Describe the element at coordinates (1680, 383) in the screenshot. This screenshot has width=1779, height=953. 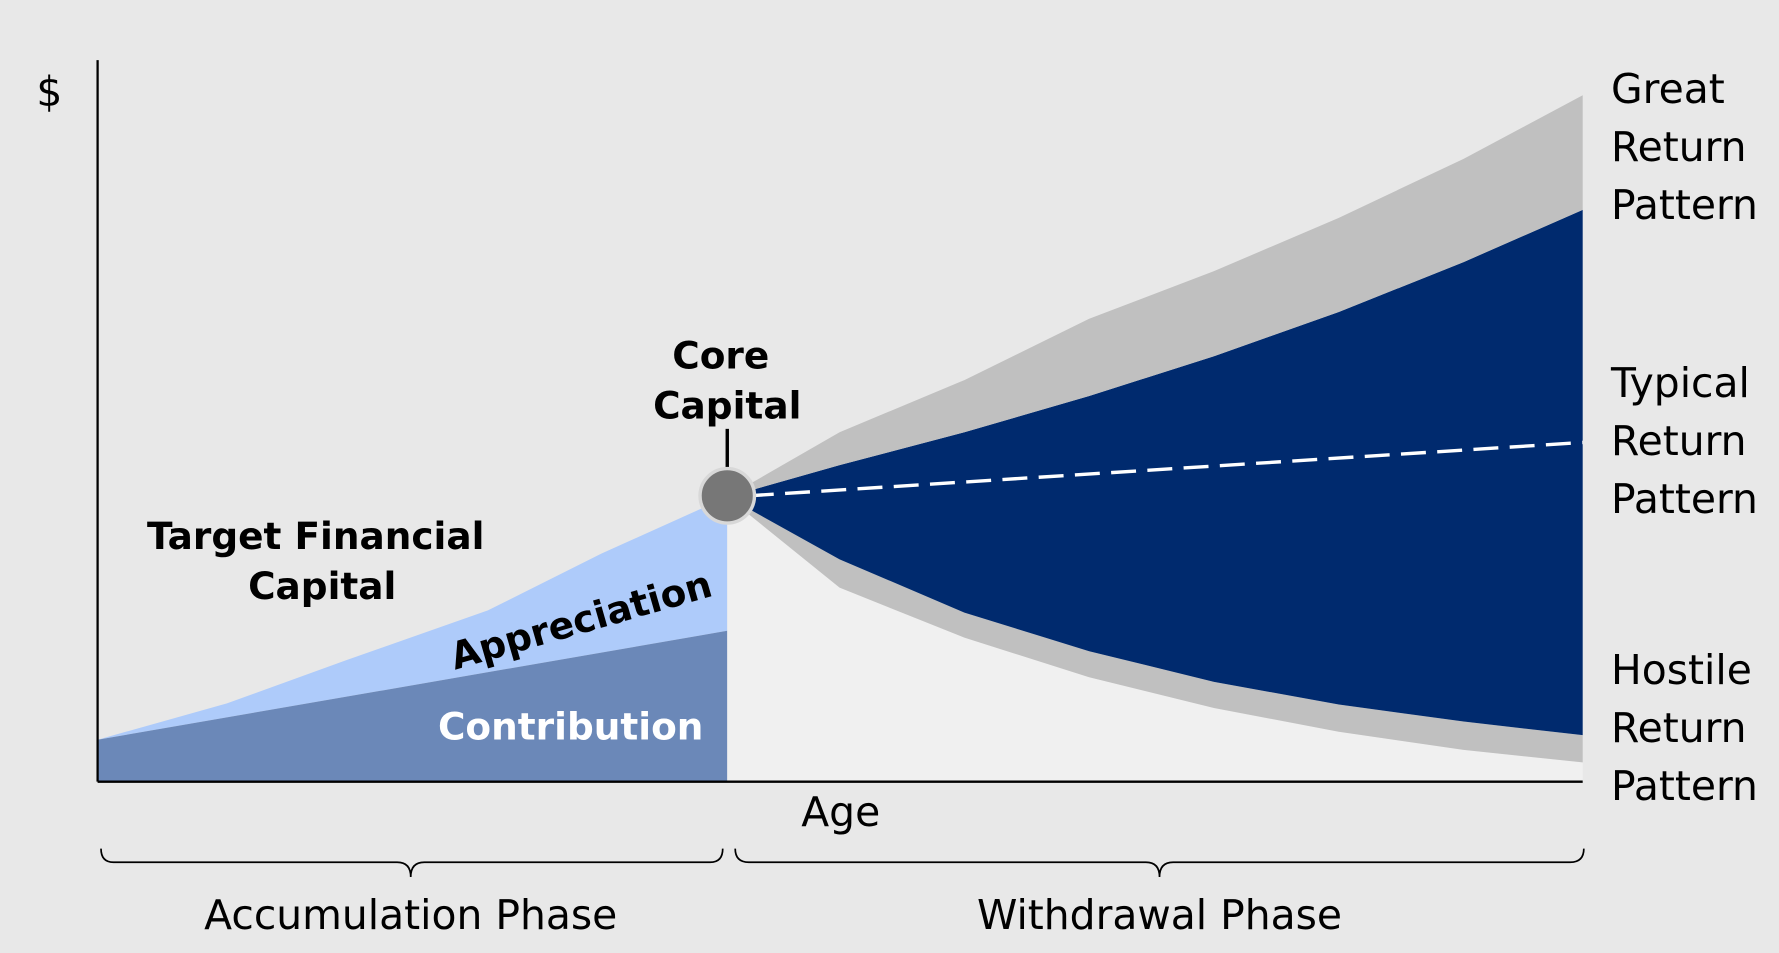
I see `label-line: Typical` at that location.